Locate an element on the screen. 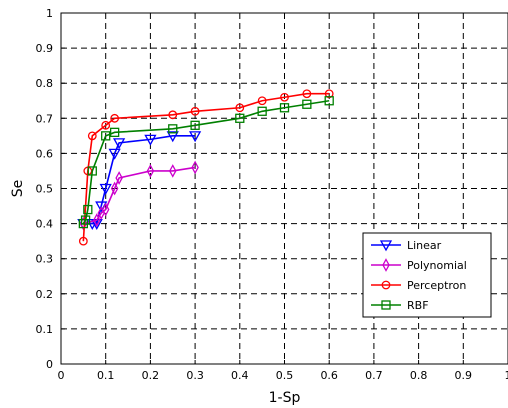 Image resolution: width=508 pixels, height=408 pixels. y-tick-label: 0.5 is located at coordinates (45, 189).